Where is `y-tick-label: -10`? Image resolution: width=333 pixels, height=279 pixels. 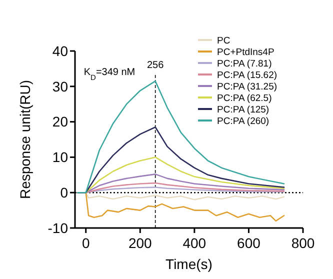
y-tick-label: -10 is located at coordinates (58, 228).